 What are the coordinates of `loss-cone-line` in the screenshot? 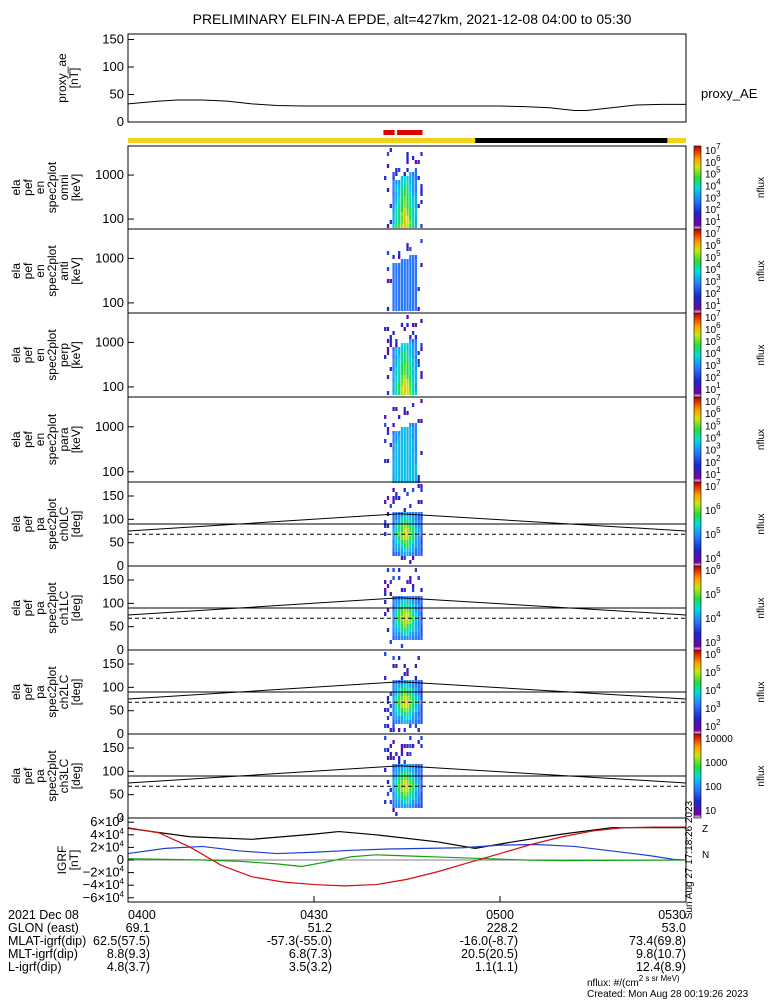 It's located at (407, 690).